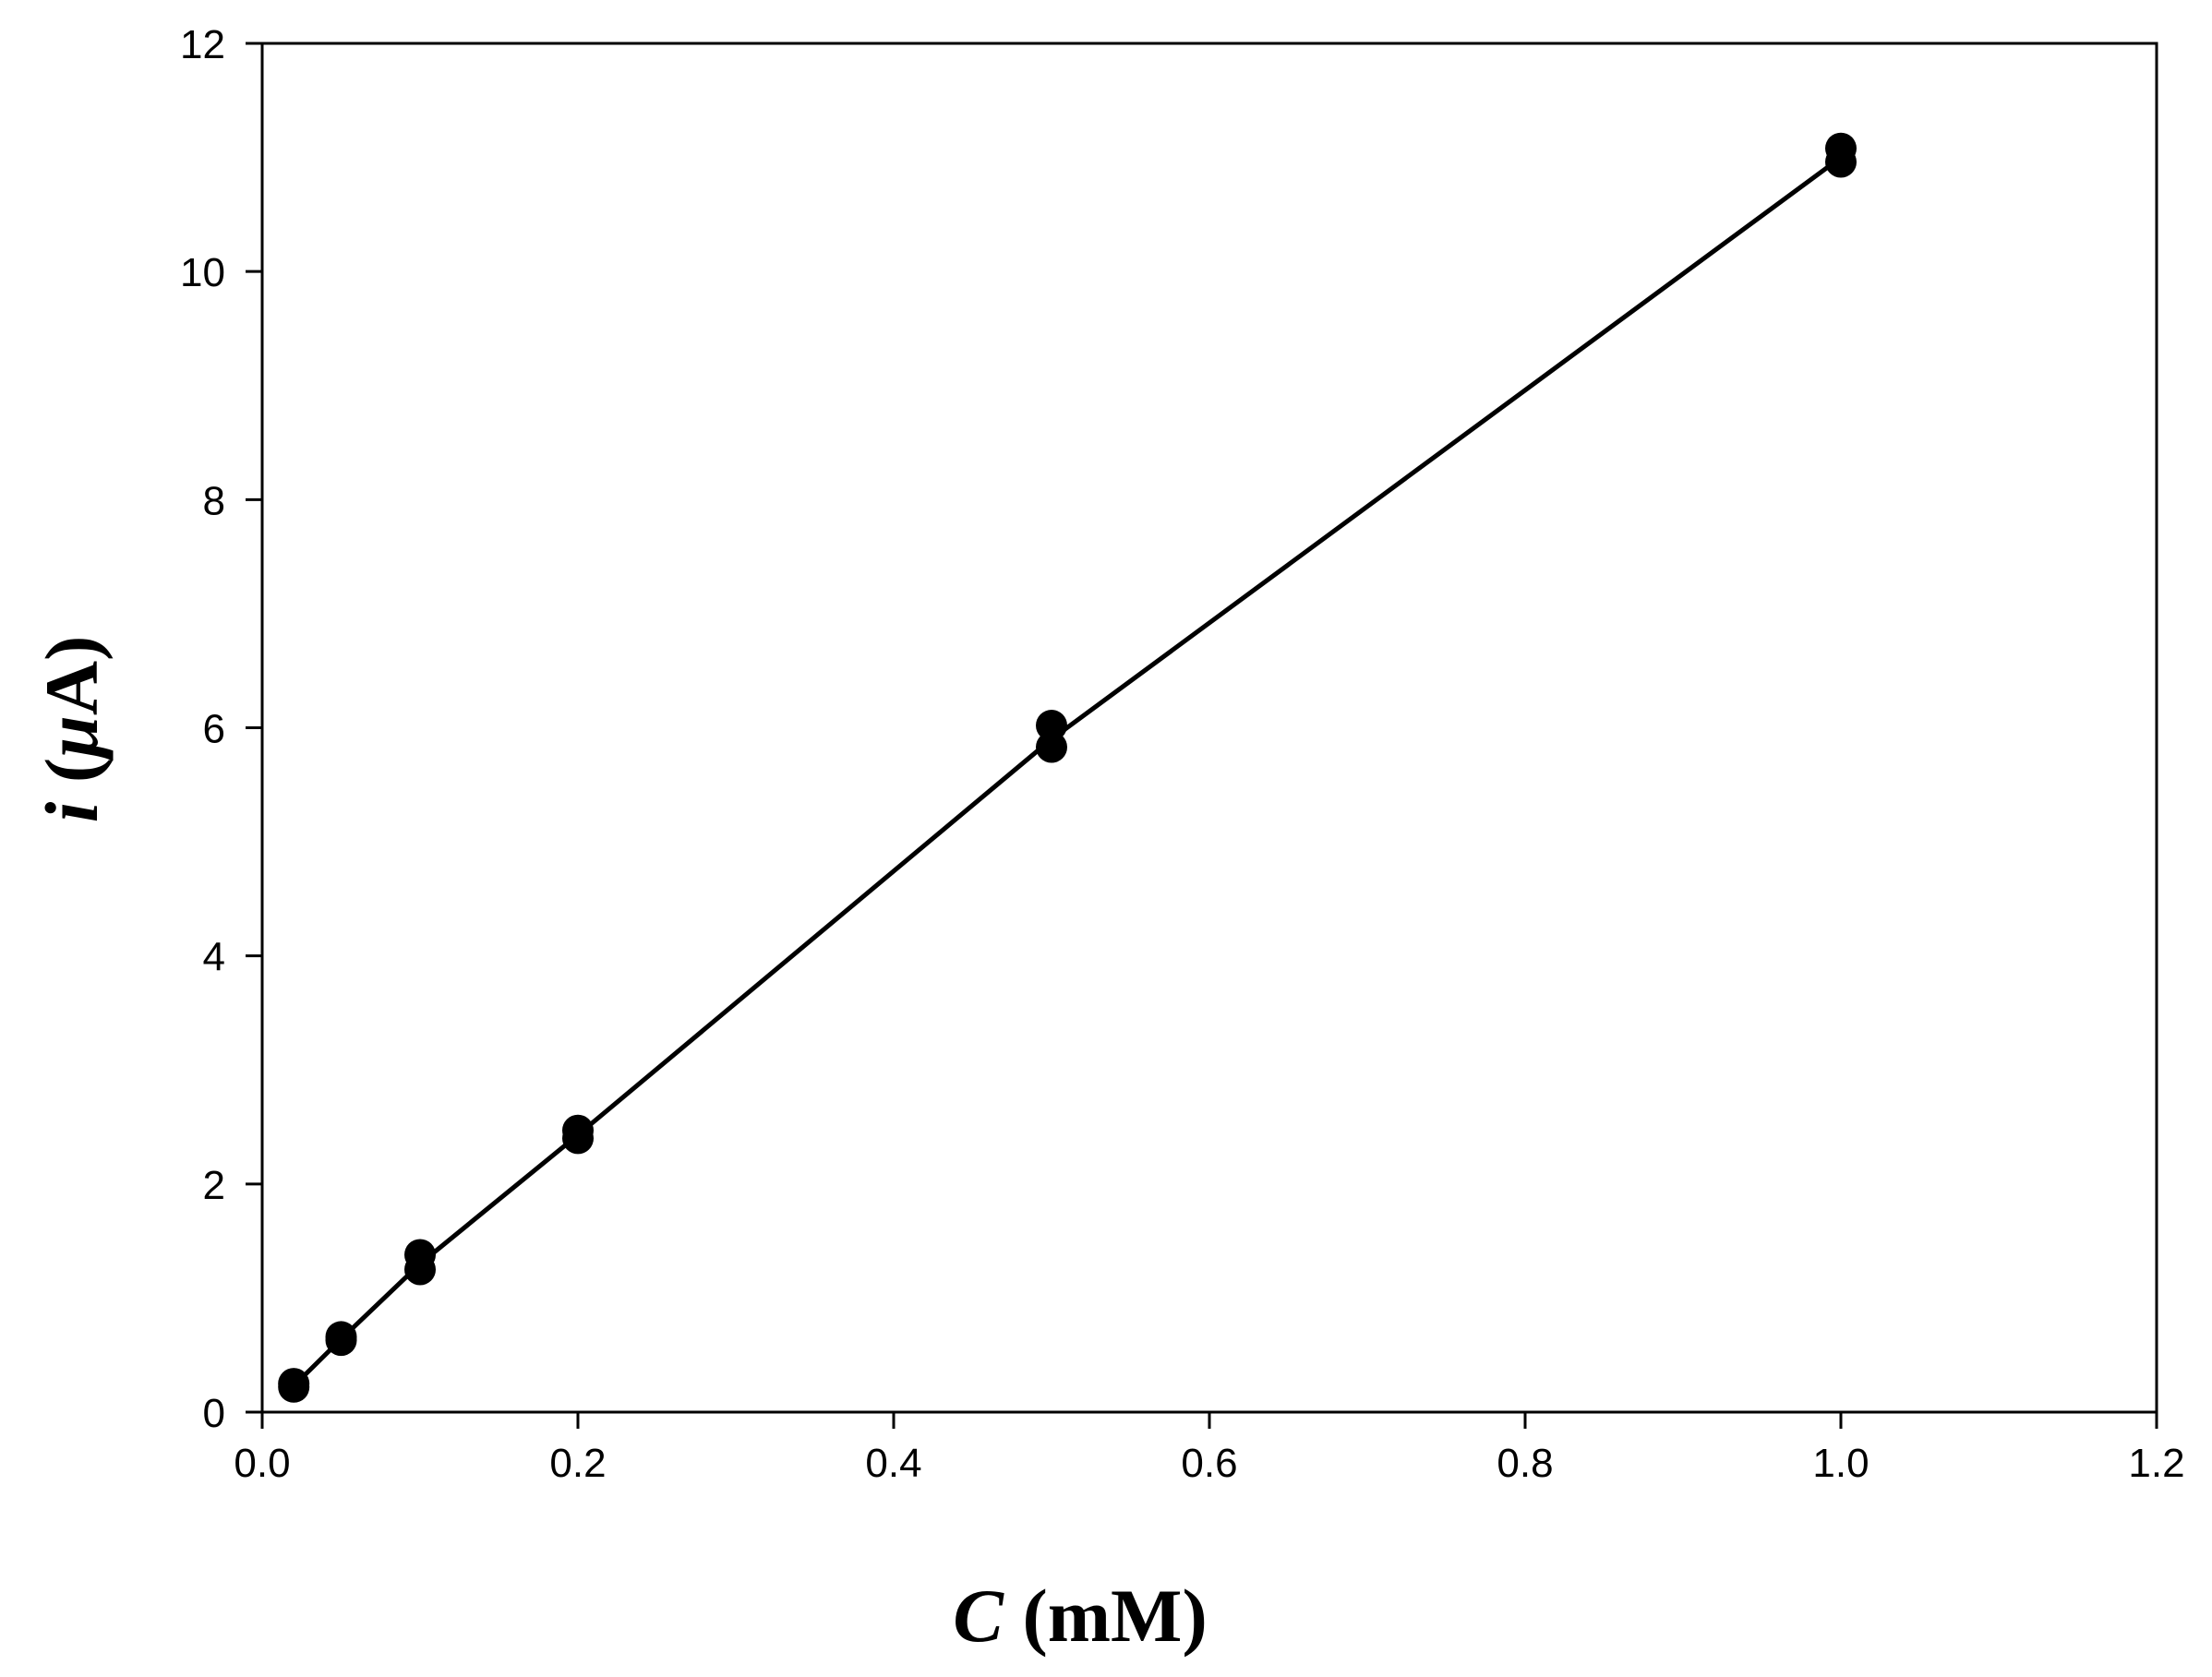 The width and height of the screenshot is (2212, 1677). What do you see at coordinates (72, 676) in the screenshot?
I see `y-axis-unit-close: A)` at bounding box center [72, 676].